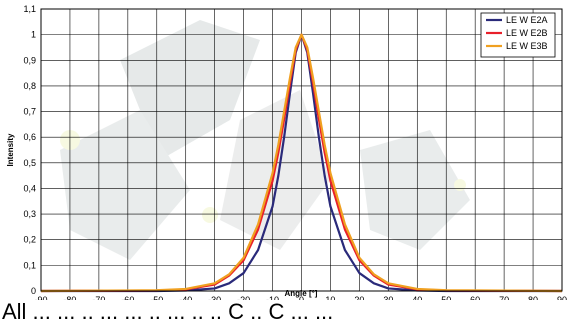  I want to click on y-tick-label: 0,6, so click(29, 137).